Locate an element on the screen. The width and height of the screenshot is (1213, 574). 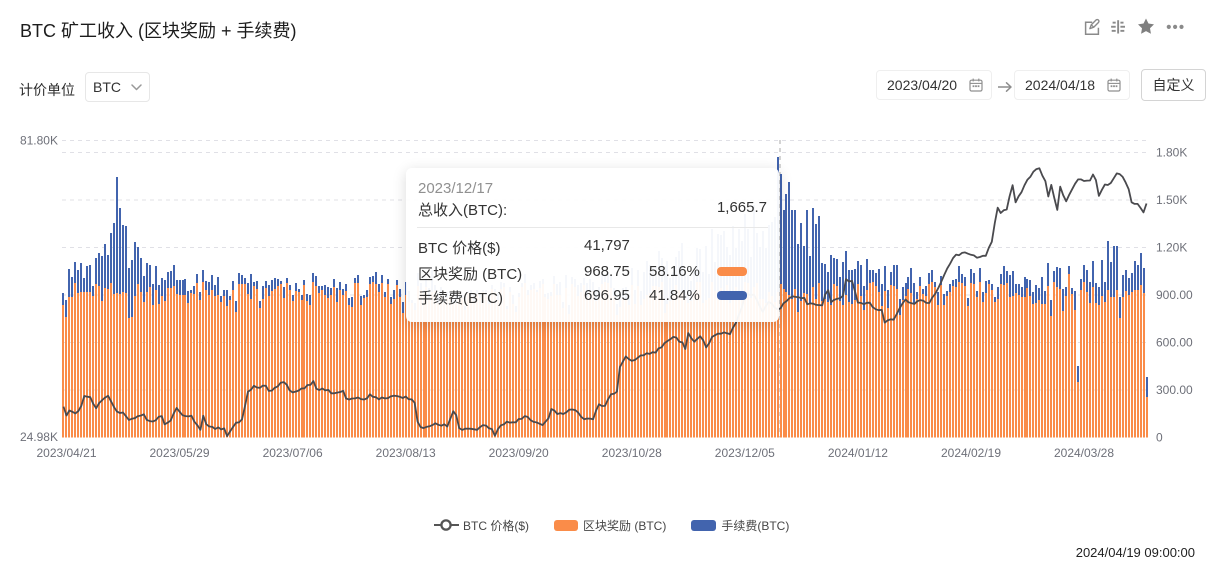
svg-text: 2023/07/06 is located at coordinates (293, 453).